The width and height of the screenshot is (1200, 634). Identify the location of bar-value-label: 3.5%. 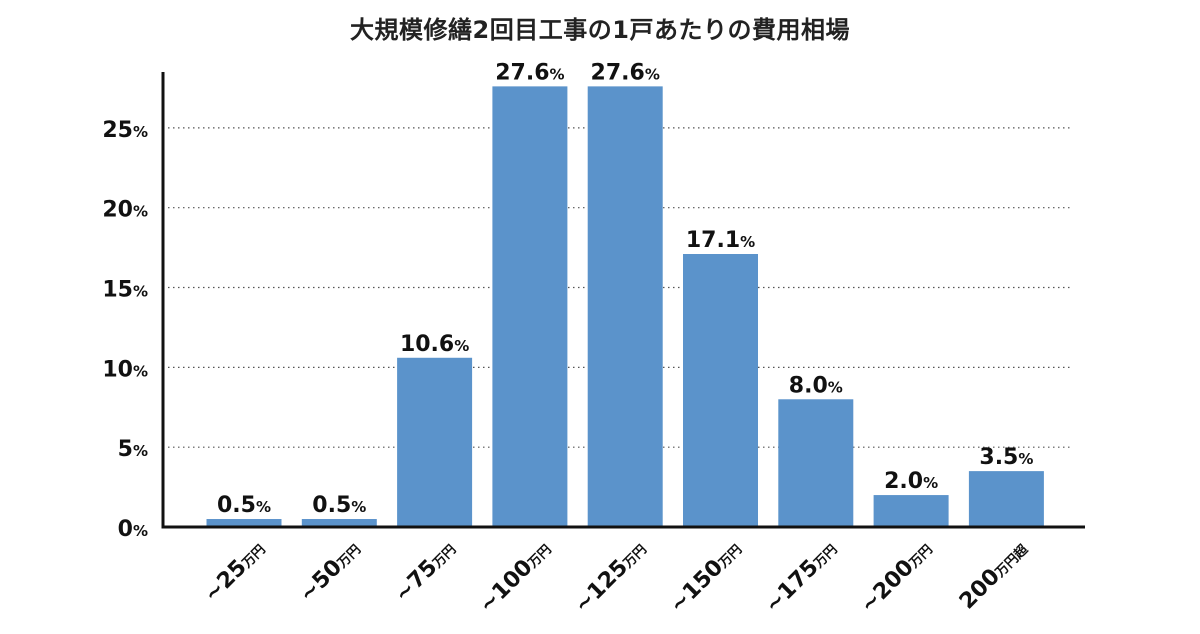
(1006, 457).